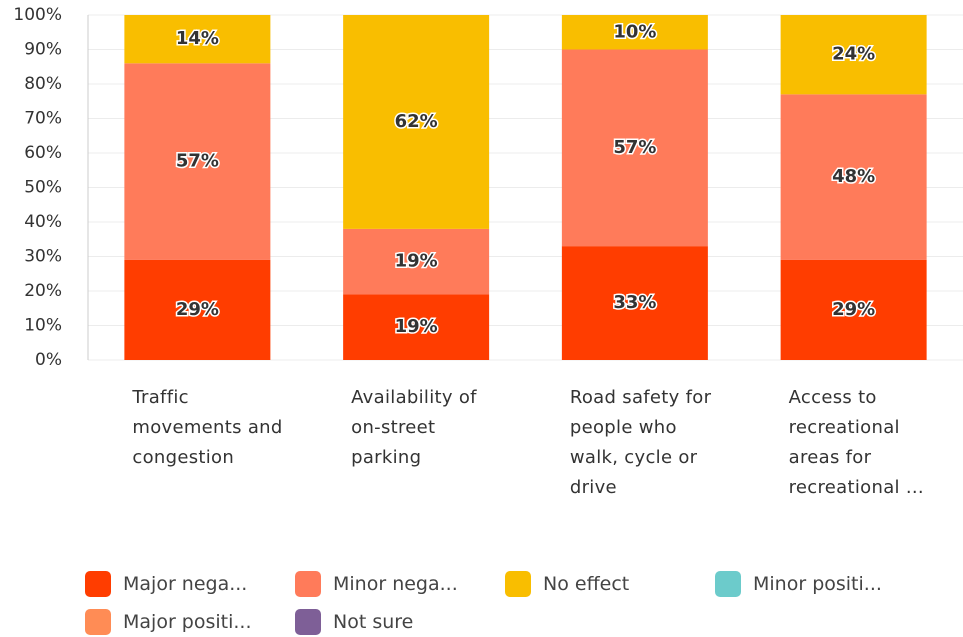  I want to click on y-tick-label: 90%, so click(43, 50).